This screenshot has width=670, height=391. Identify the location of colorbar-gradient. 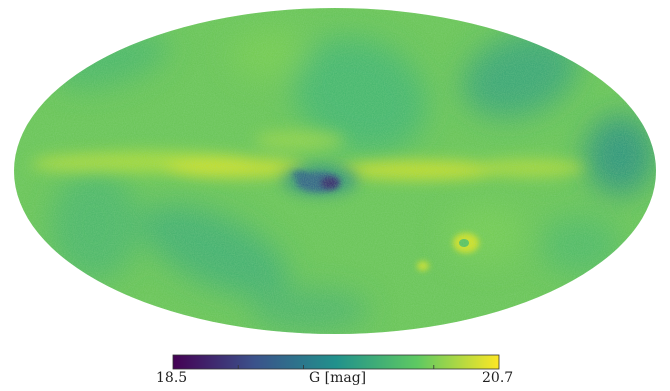
(336, 362).